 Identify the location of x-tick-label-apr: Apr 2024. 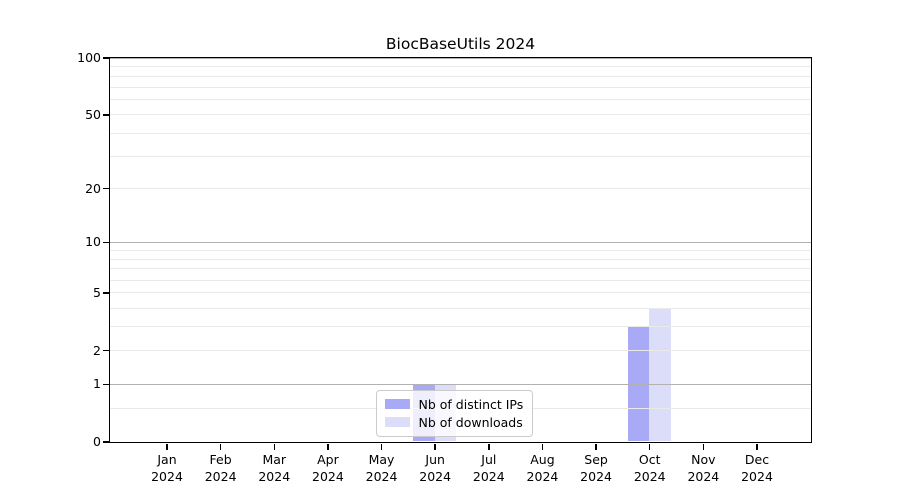
(328, 468).